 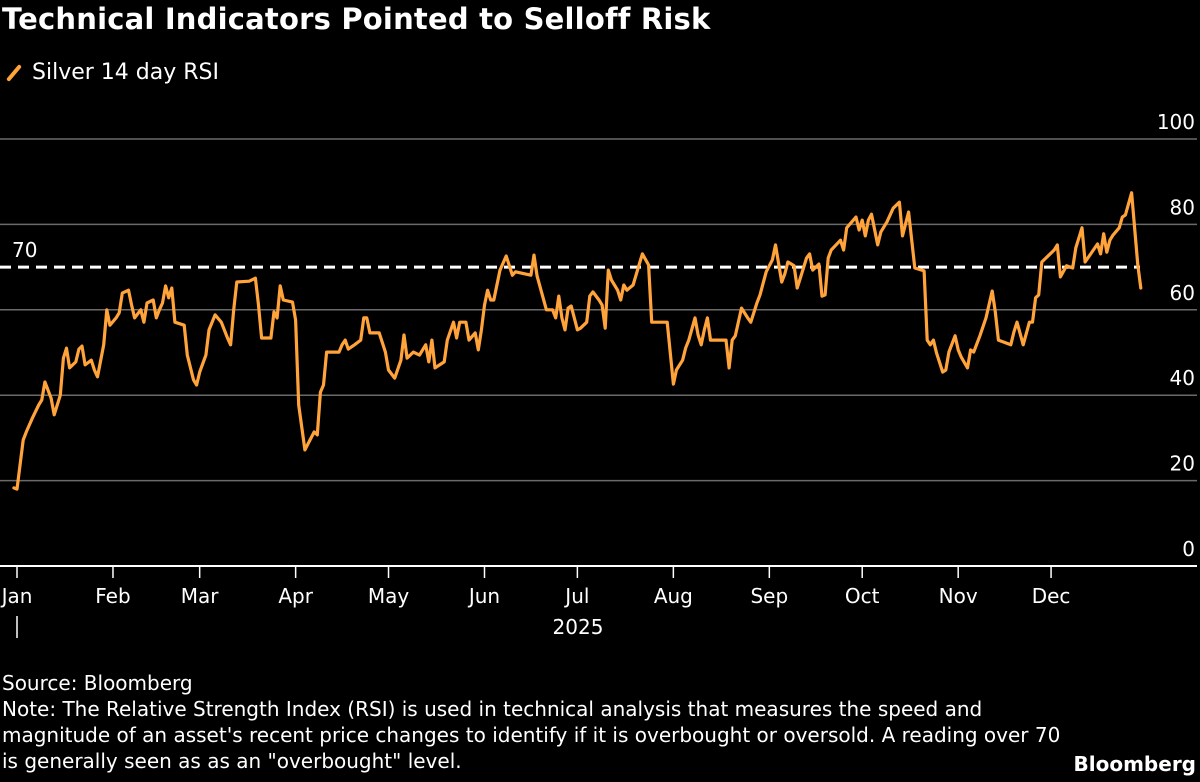 What do you see at coordinates (862, 596) in the screenshot?
I see `x-tick-label: Oct` at bounding box center [862, 596].